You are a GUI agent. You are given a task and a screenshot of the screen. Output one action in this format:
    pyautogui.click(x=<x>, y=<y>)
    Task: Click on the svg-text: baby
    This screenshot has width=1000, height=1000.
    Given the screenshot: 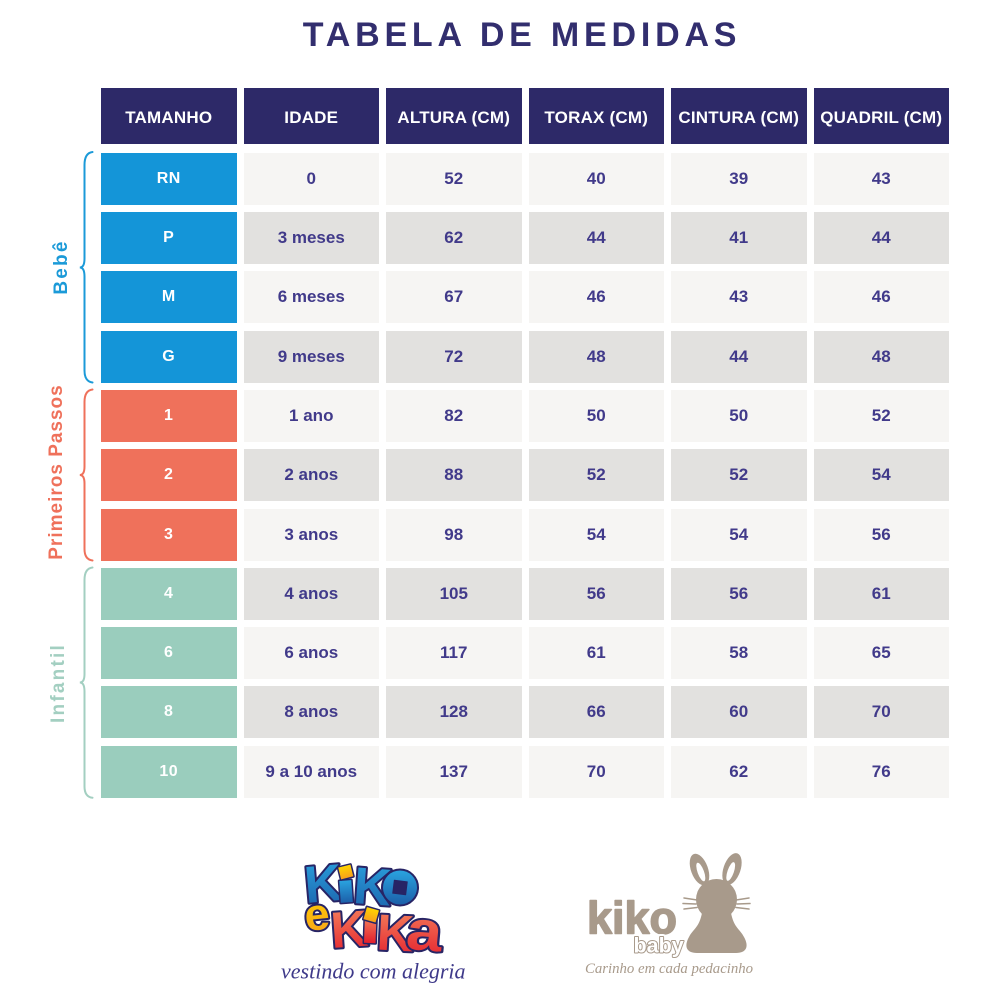 What is the action you would take?
    pyautogui.click(x=659, y=946)
    